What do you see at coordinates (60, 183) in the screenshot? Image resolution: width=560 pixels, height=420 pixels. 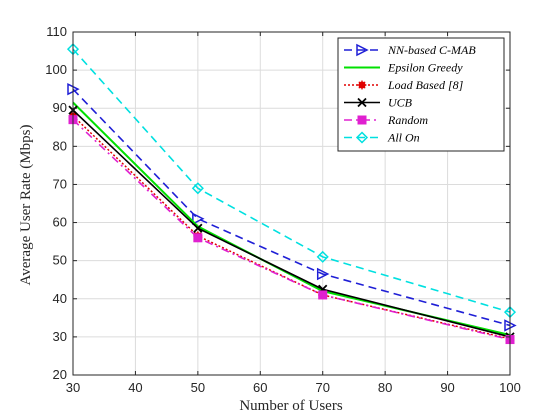 I see `y-tick-label: 70` at bounding box center [60, 183].